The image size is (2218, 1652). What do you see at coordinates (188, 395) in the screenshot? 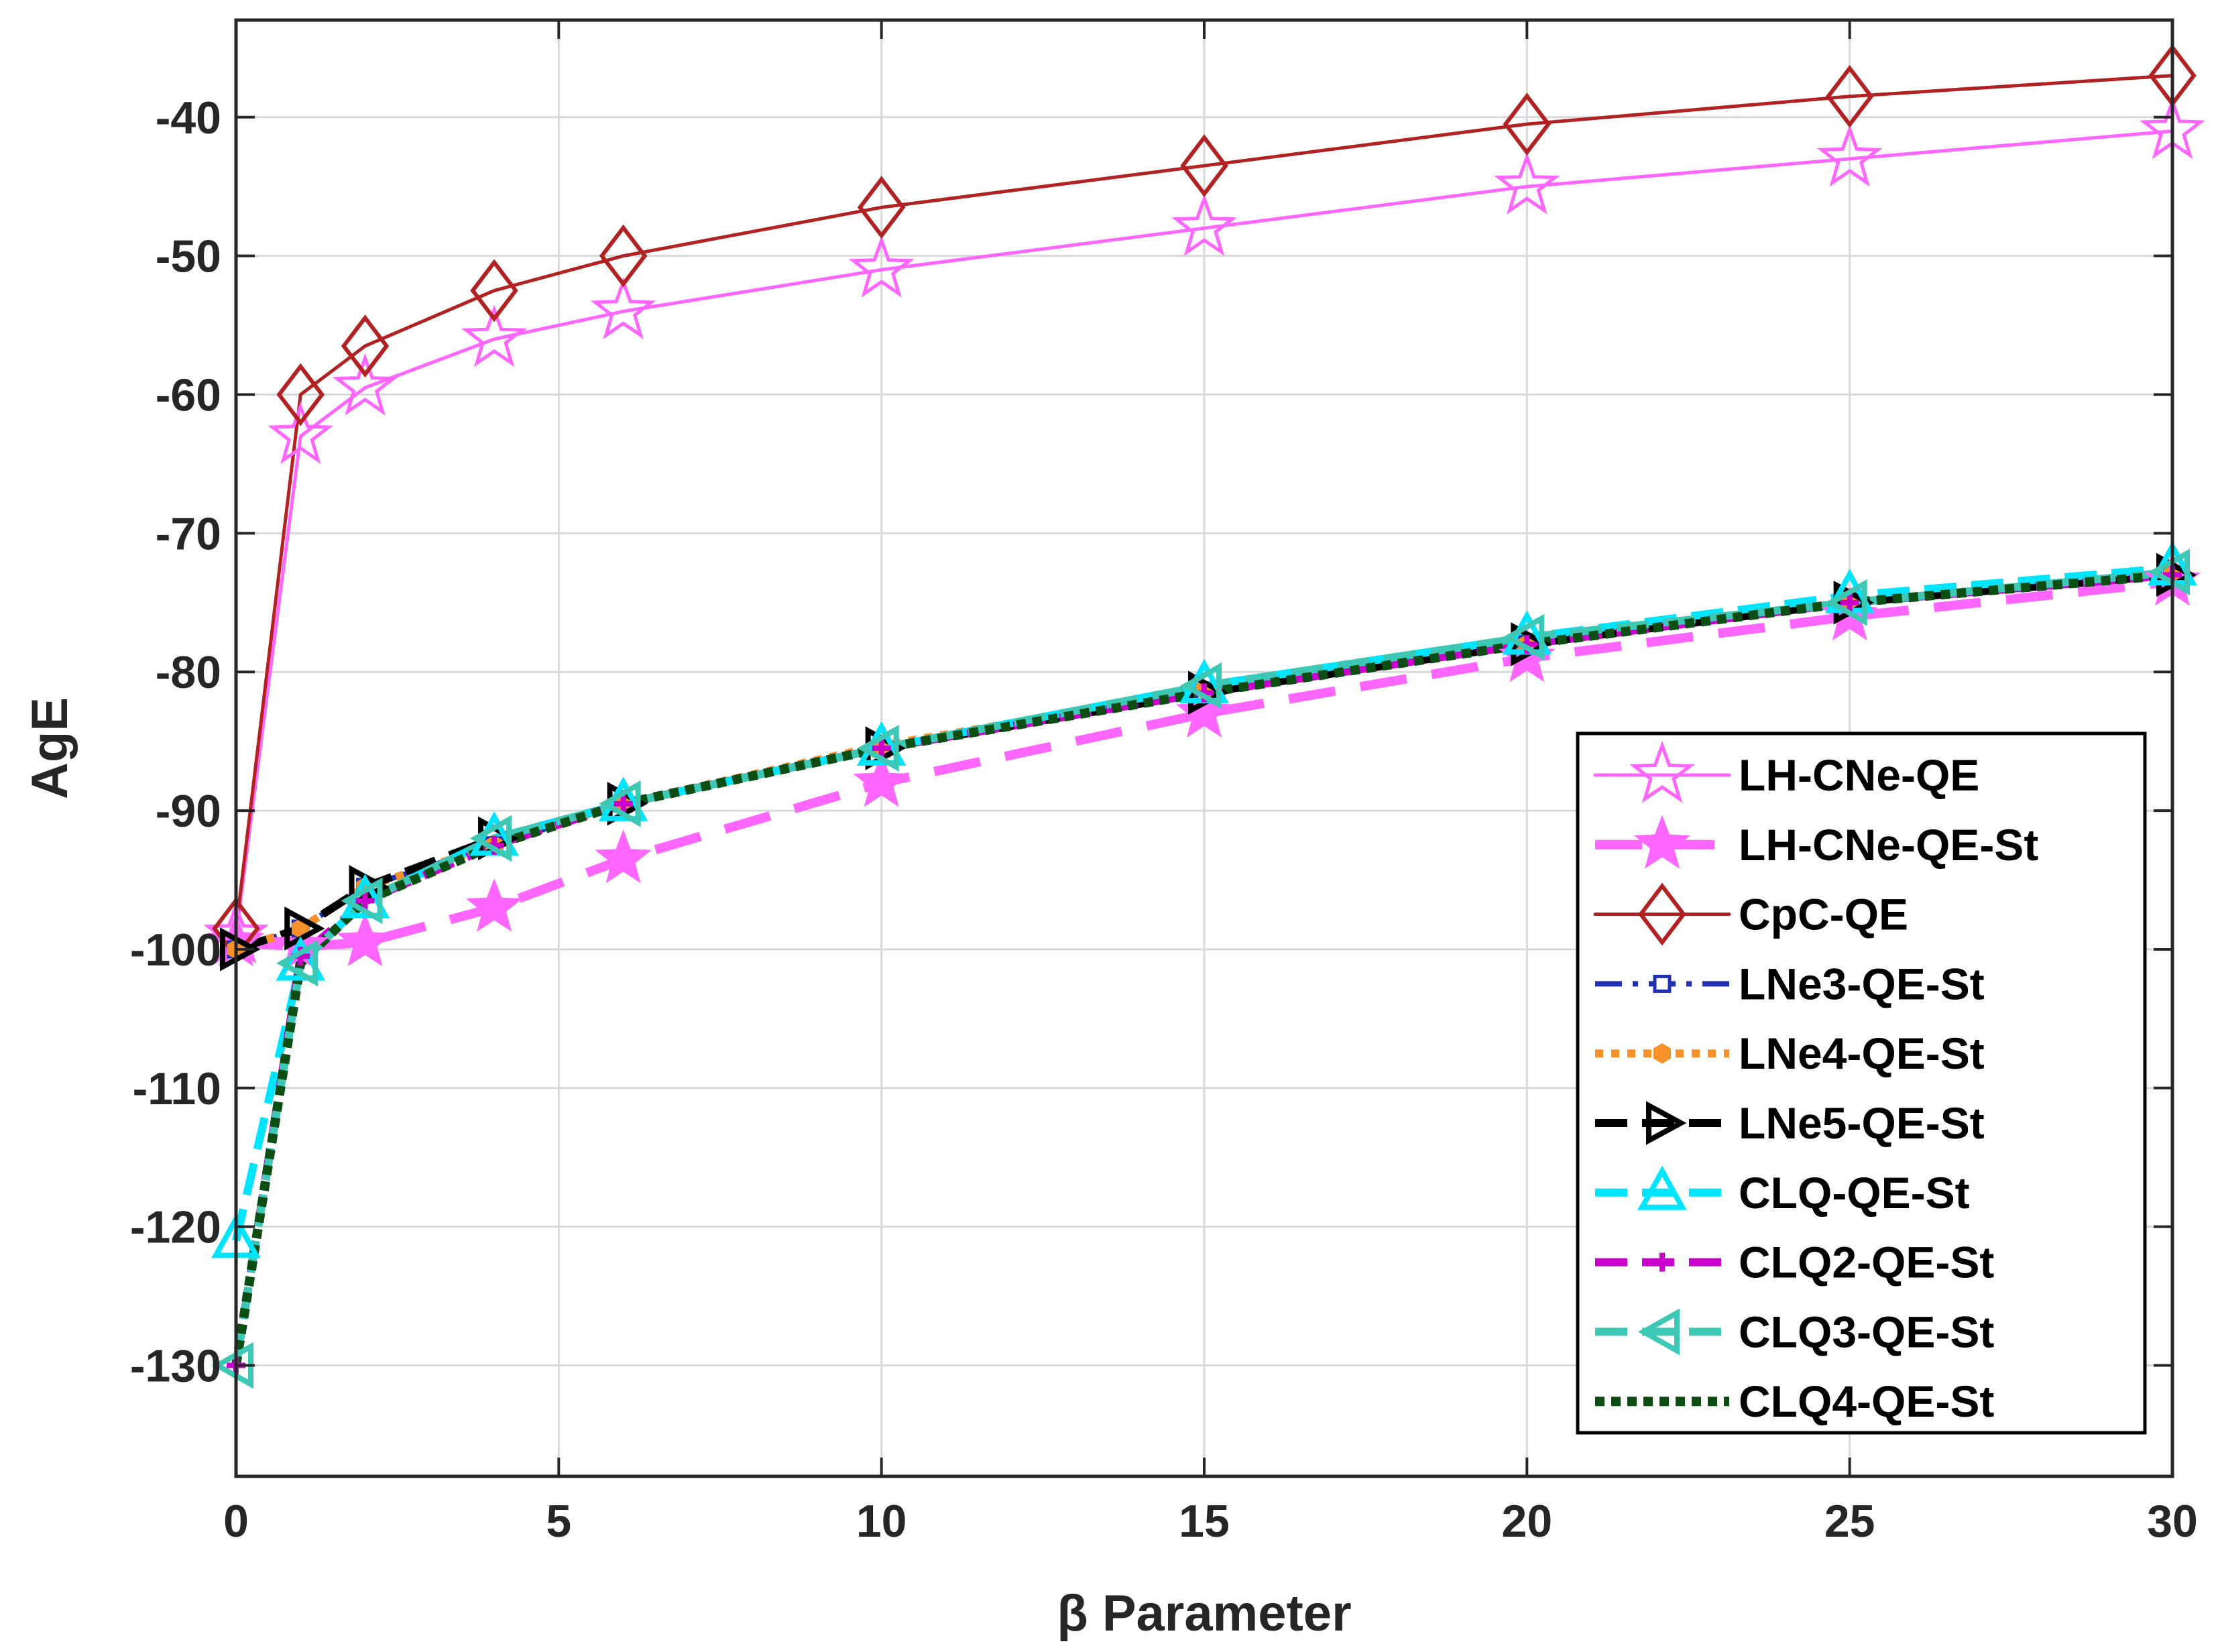
I see `y-tick-label: -60` at bounding box center [188, 395].